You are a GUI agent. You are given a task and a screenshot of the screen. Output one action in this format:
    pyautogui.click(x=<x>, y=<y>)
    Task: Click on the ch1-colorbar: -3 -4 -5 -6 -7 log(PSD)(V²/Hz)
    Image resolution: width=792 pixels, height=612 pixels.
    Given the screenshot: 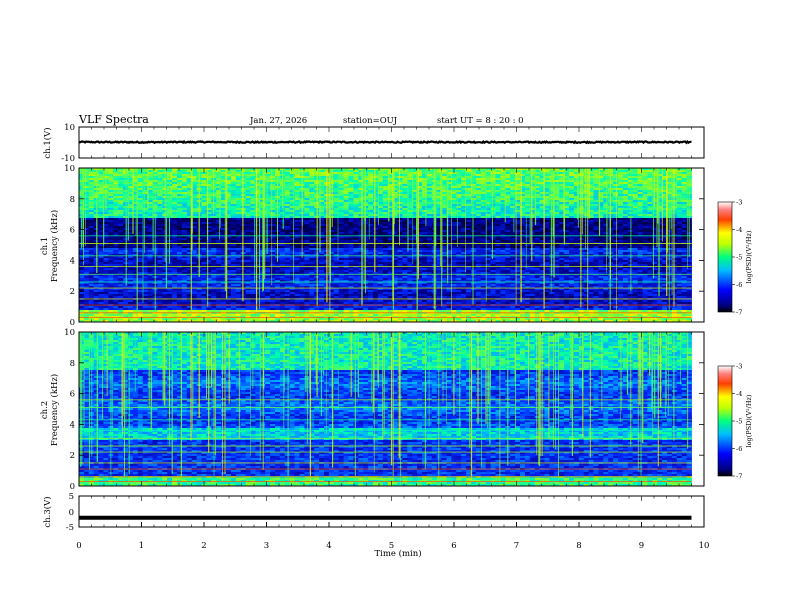 What is the action you would take?
    pyautogui.click(x=735, y=258)
    